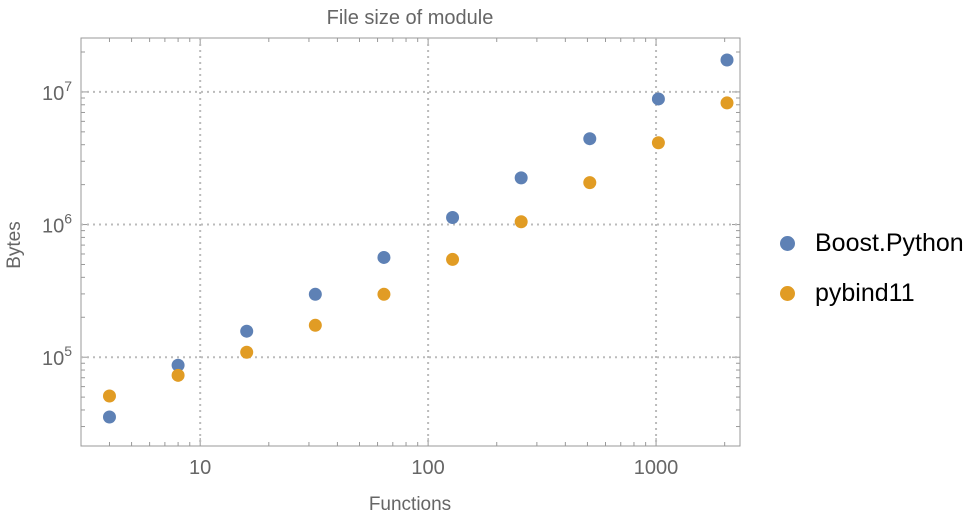  What do you see at coordinates (14, 245) in the screenshot?
I see `y-axis-label: Bytes` at bounding box center [14, 245].